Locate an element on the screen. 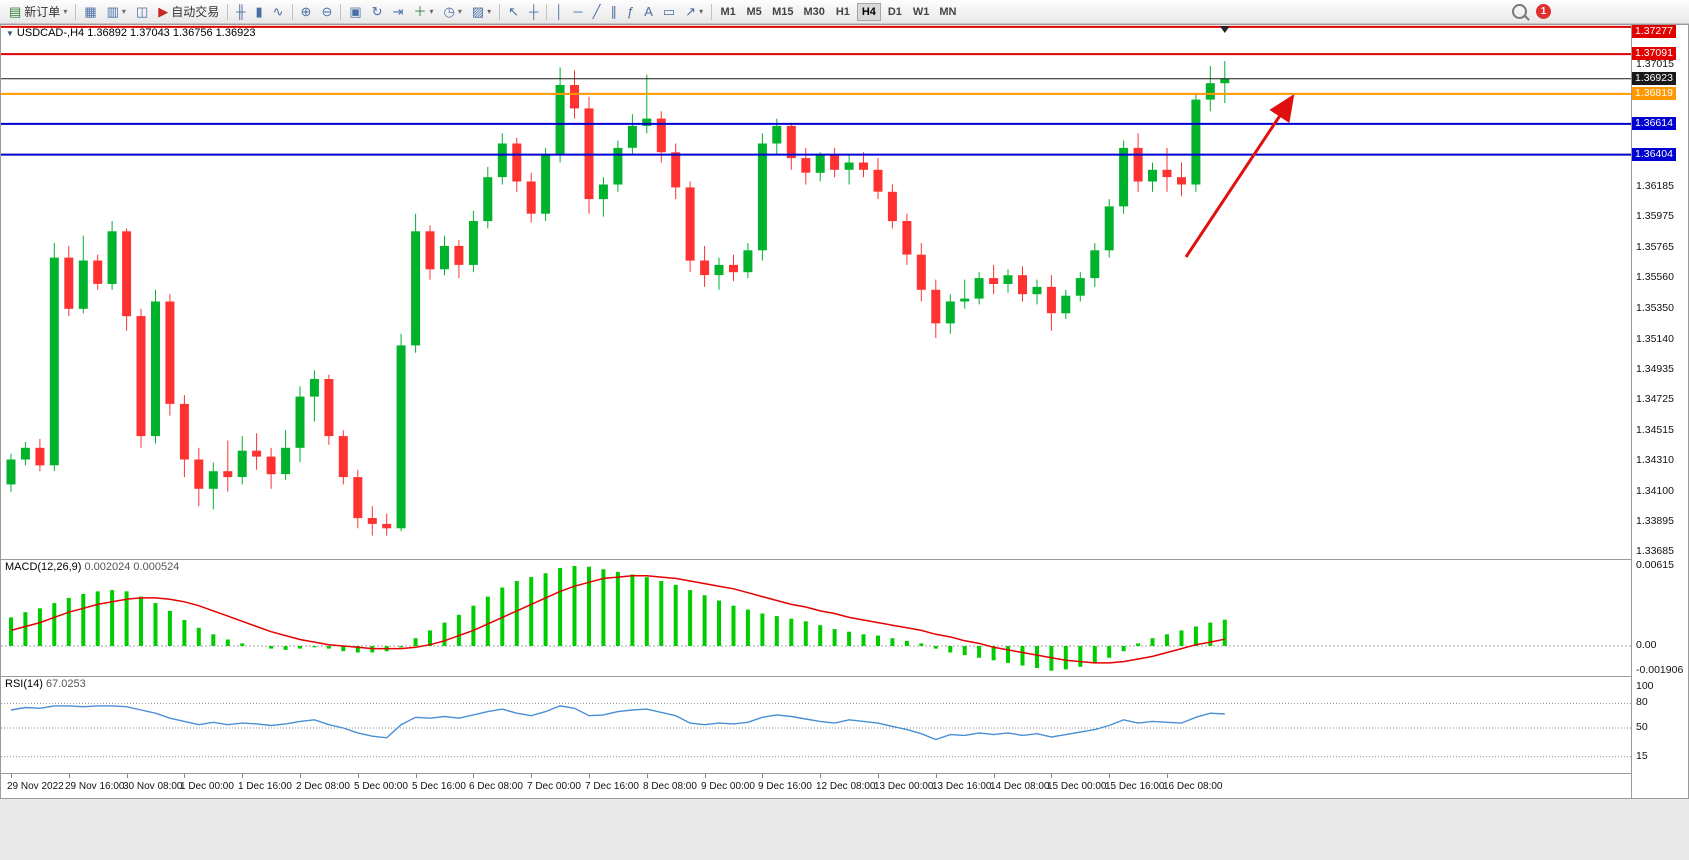 The width and height of the screenshot is (1689, 860). timeframe-m30-button: M30 is located at coordinates (813, 12).